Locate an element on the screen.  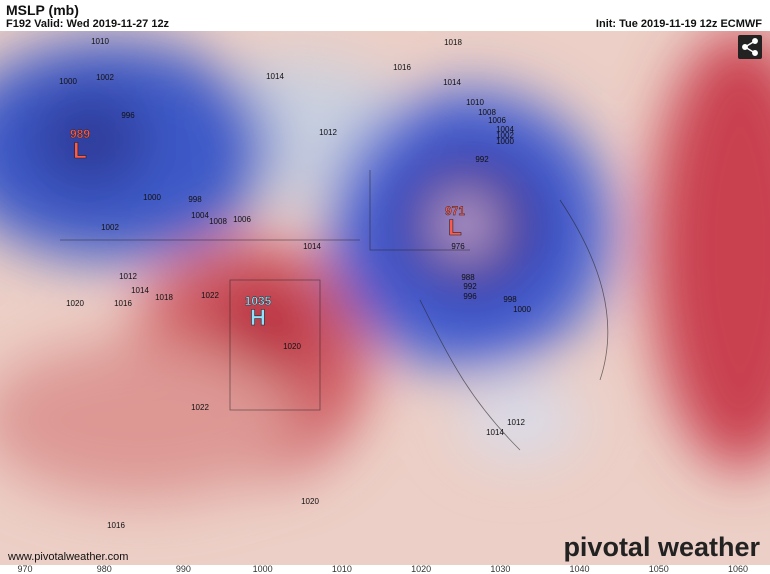
center-value: 989 is located at coordinates (80, 134).